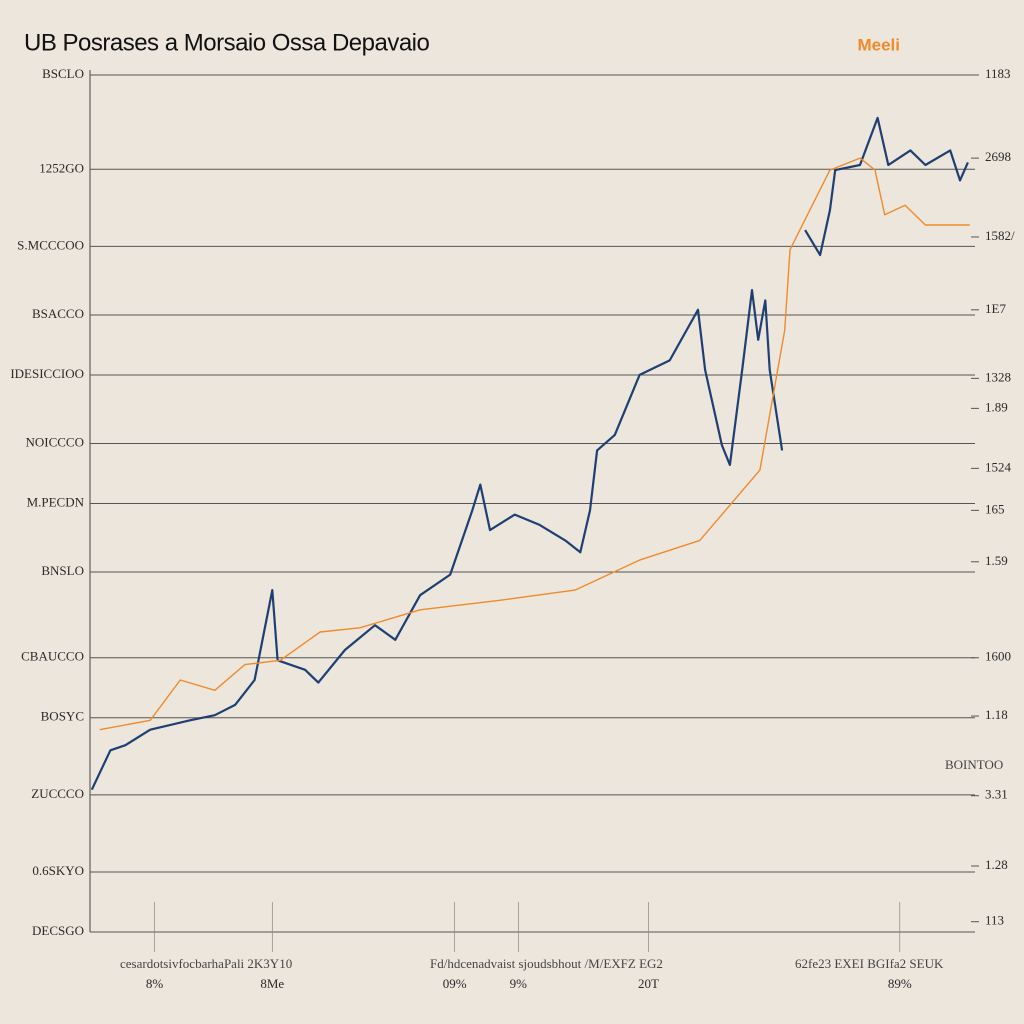 The width and height of the screenshot is (1024, 1024). Describe the element at coordinates (50, 244) in the screenshot. I see `y-tick-label: S.MCCCOO` at that location.